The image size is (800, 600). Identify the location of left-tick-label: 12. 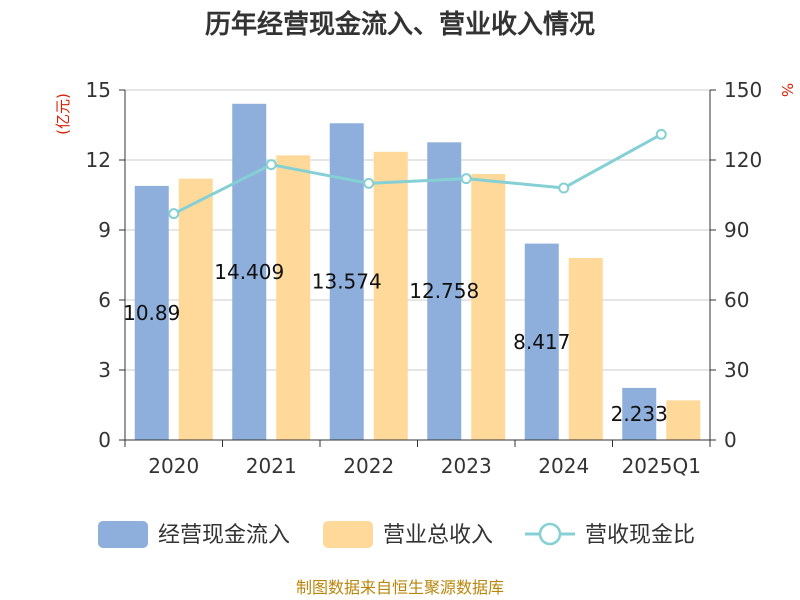
(98, 160).